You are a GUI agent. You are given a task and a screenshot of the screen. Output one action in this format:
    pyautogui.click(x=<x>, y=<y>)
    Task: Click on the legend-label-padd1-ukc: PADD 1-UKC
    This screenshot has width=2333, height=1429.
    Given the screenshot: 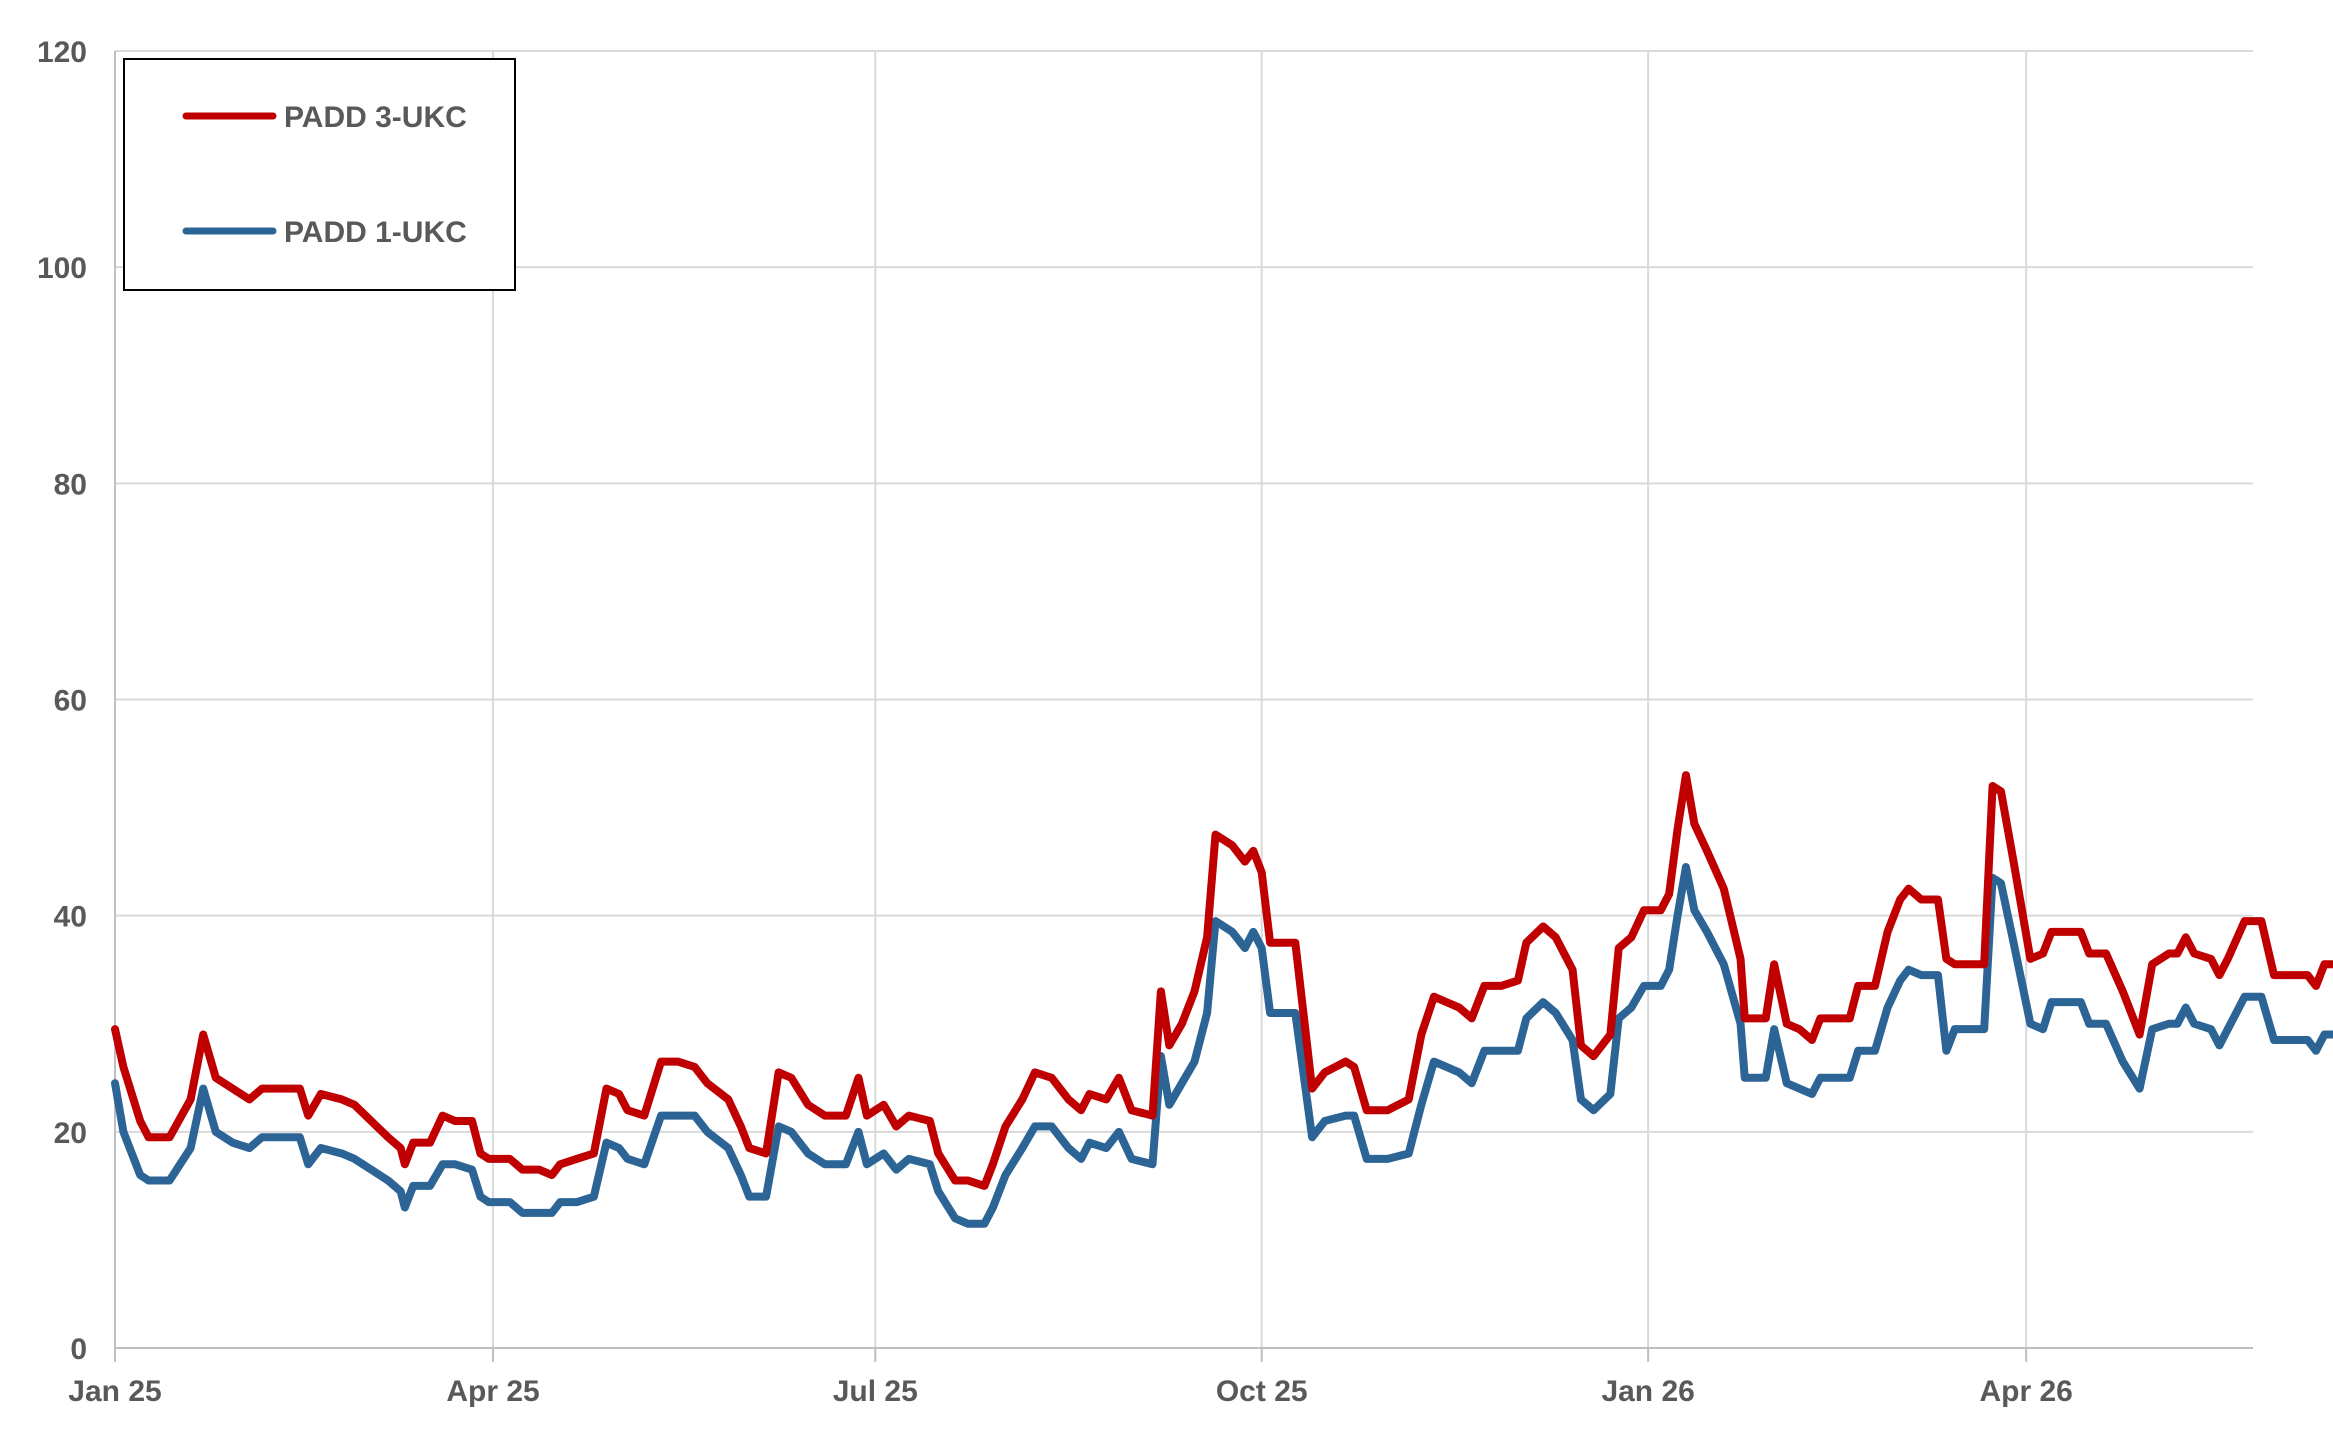 What is the action you would take?
    pyautogui.click(x=375, y=232)
    